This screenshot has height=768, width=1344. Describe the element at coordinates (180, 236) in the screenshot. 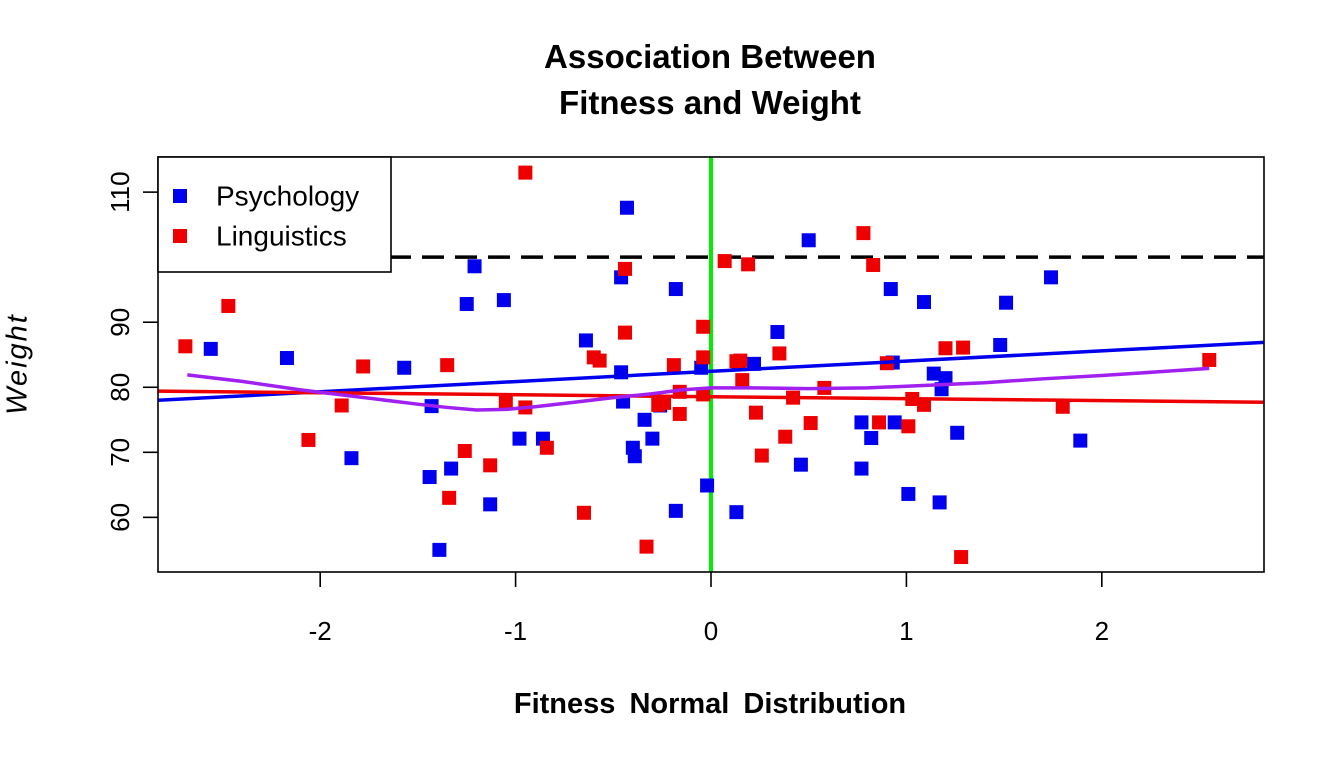

I see `legend-marker-linguistics` at that location.